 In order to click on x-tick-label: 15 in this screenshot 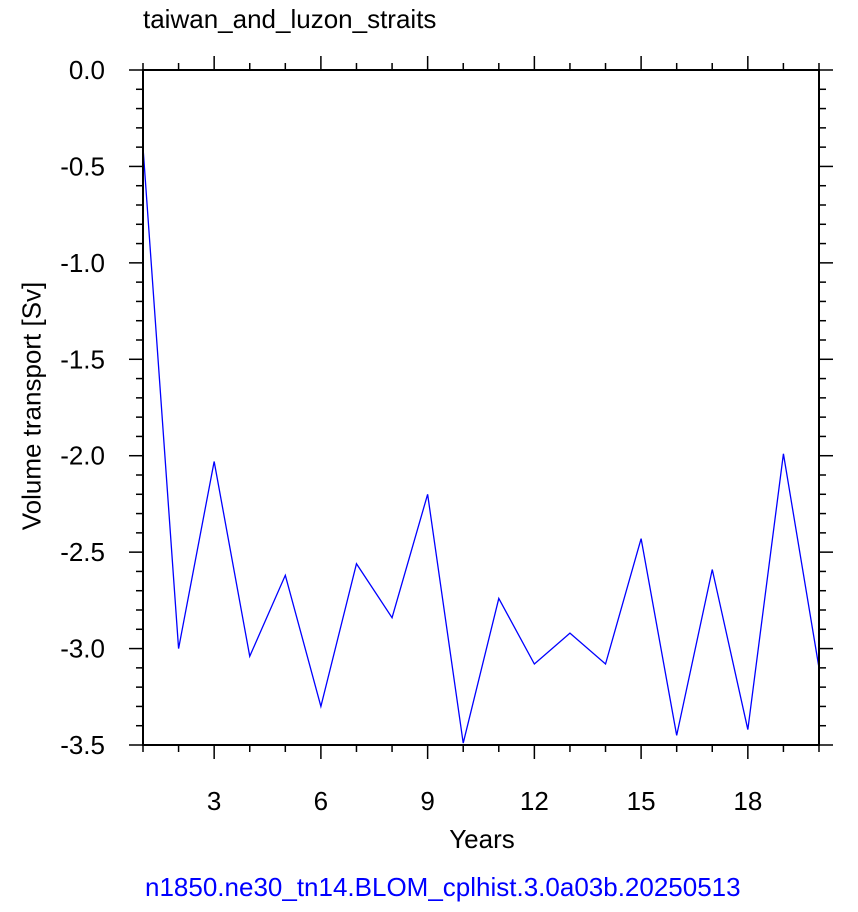, I will do `click(641, 801)`.